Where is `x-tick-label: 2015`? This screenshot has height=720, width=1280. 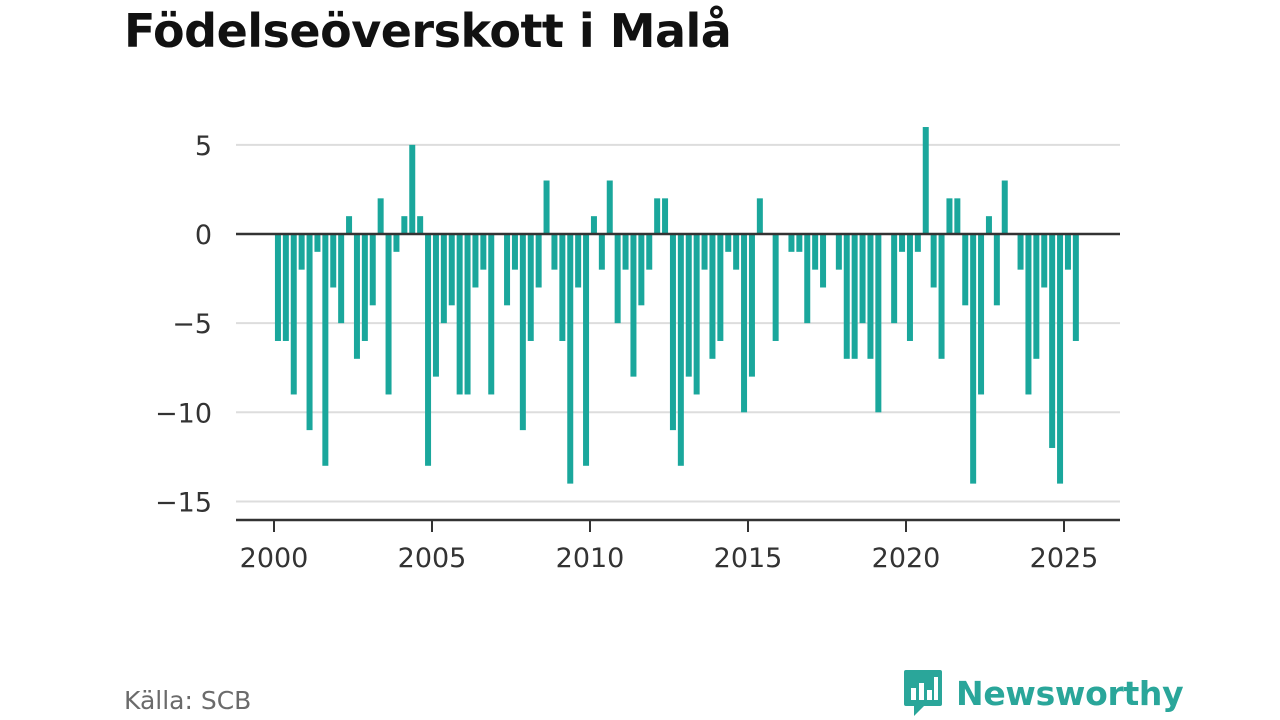 x-tick-label: 2015 is located at coordinates (748, 558).